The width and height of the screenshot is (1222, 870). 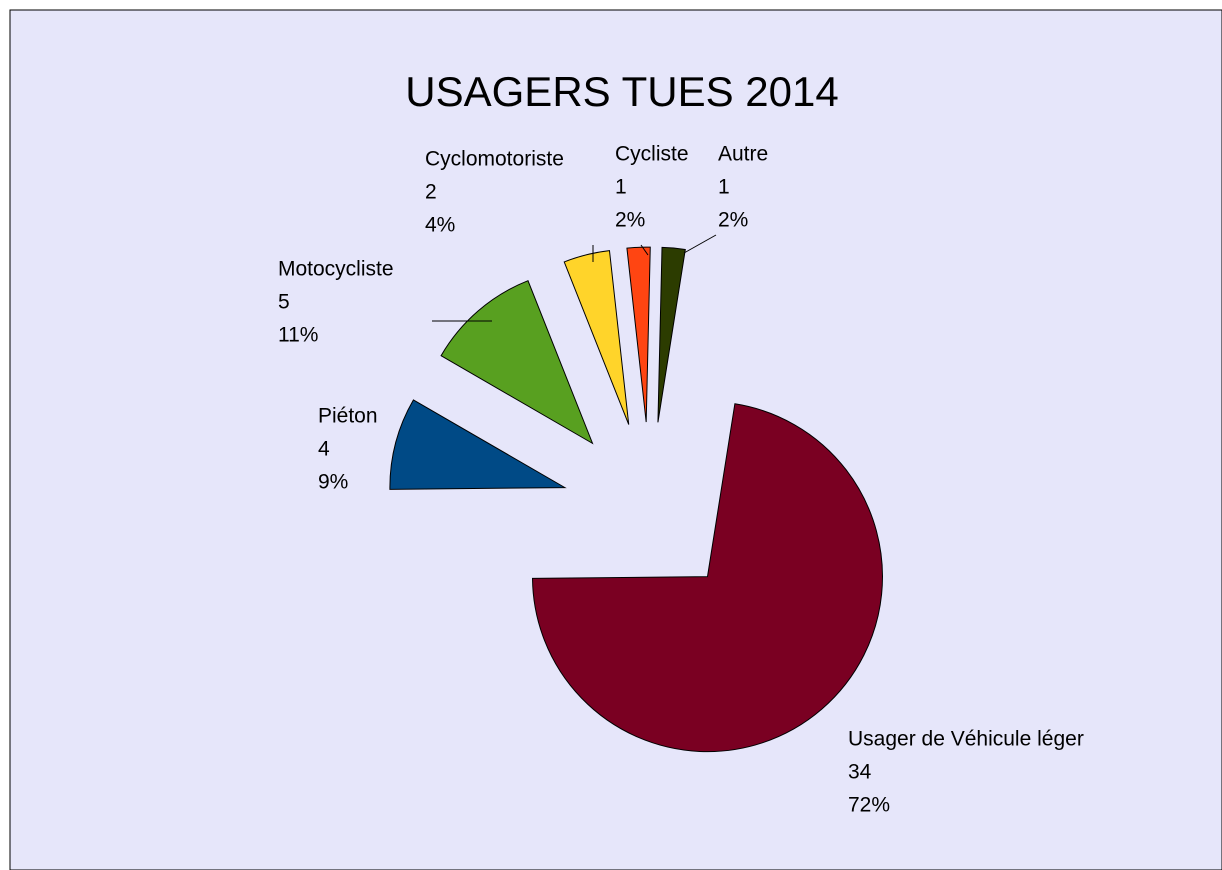 What do you see at coordinates (298, 335) in the screenshot?
I see `slice-percent: 11%` at bounding box center [298, 335].